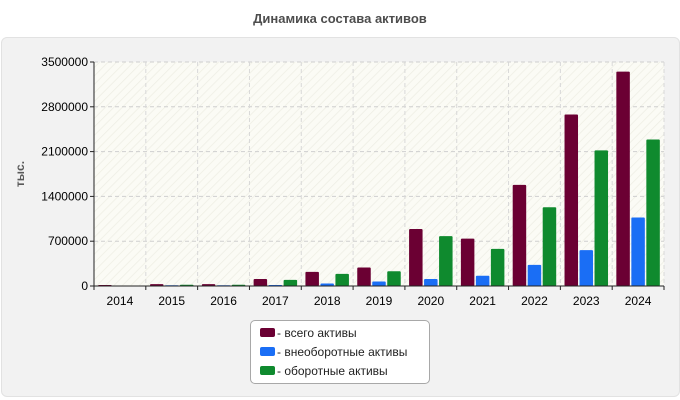 The image size is (680, 400). Describe the element at coordinates (223, 301) in the screenshot. I see `x-tick-label: 2016` at that location.